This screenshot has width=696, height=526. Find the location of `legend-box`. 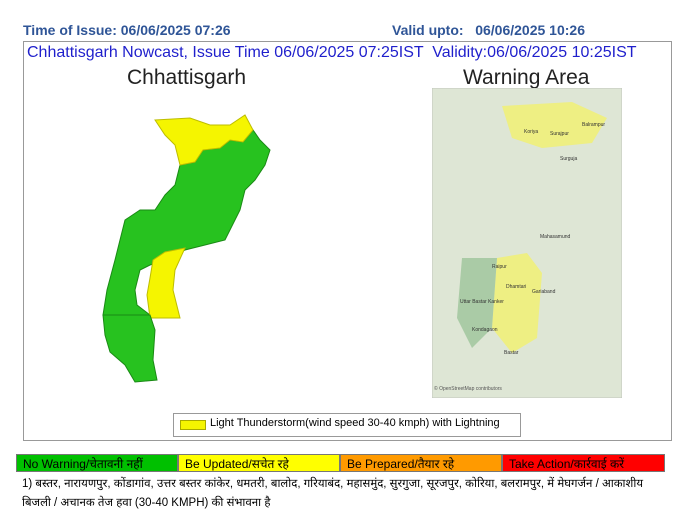

legend-box is located at coordinates (347, 425).